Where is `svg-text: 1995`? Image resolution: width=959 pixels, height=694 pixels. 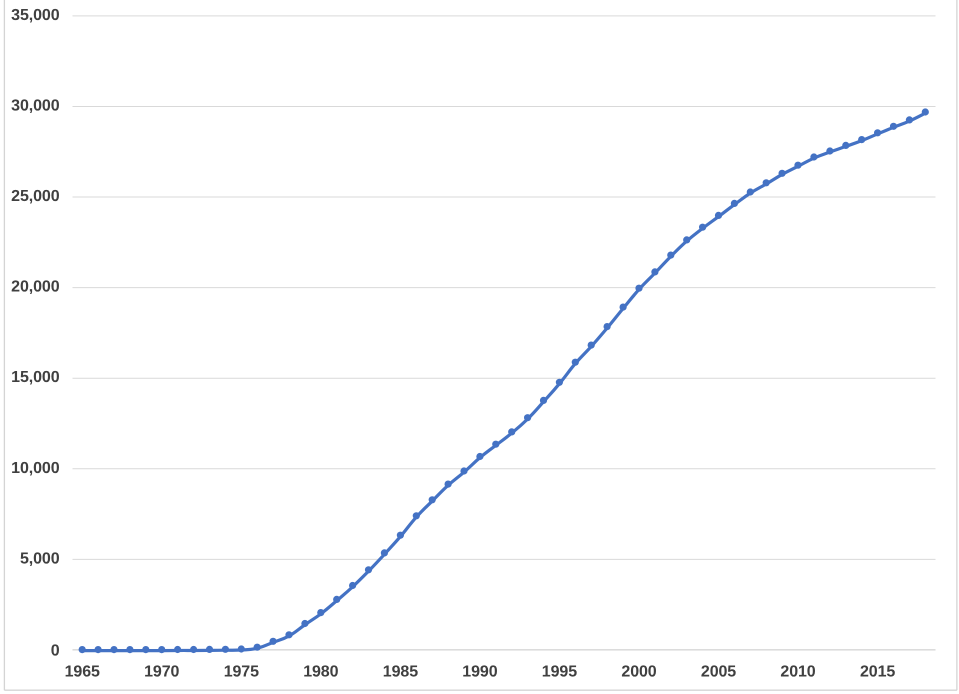
svg-text: 1995 is located at coordinates (559, 672).